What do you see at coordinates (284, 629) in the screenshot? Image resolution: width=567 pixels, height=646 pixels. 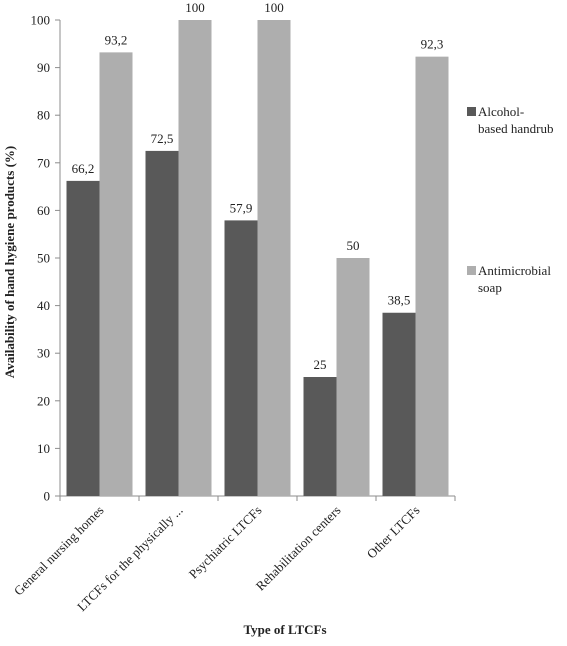 I see `x-axis-title: Type of LTCFs` at bounding box center [284, 629].